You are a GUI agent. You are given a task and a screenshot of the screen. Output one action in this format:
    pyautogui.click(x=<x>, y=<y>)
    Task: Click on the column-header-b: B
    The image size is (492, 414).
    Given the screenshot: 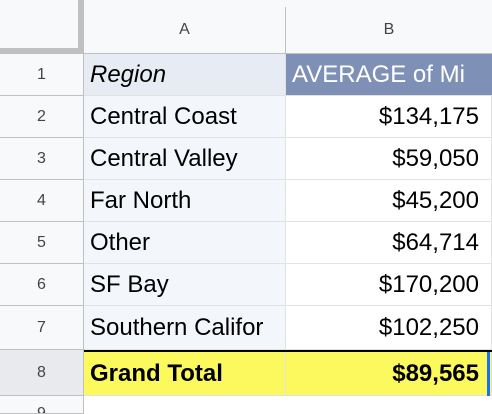 What is the action you would take?
    pyautogui.click(x=389, y=30)
    